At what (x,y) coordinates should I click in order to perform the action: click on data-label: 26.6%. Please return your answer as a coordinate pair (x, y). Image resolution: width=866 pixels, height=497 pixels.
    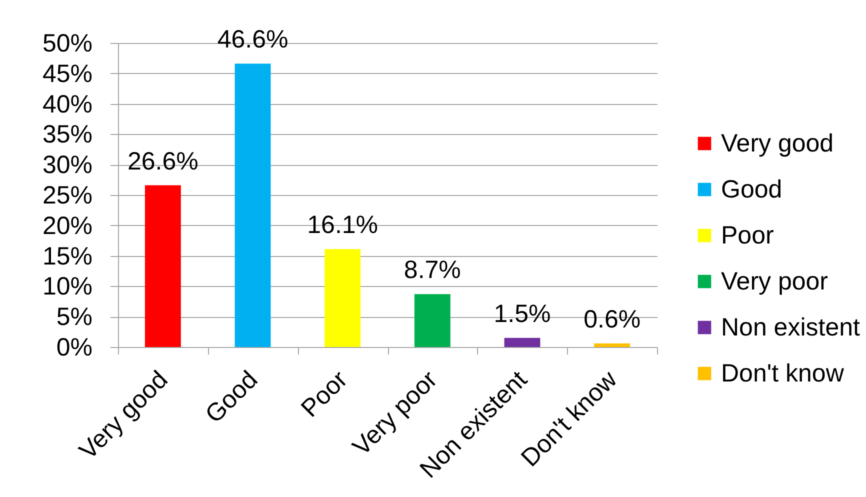
    Looking at the image, I should click on (162, 161).